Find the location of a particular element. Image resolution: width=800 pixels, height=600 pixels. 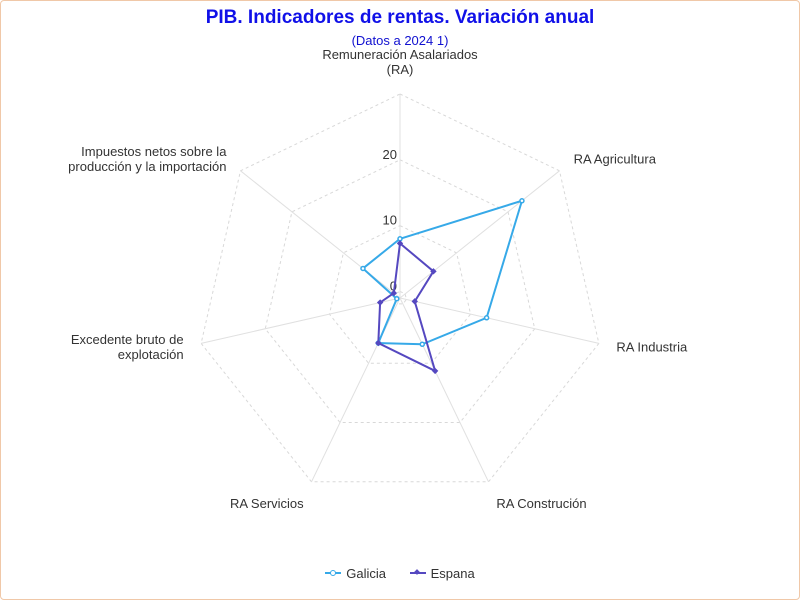

radial-tick-label: 10 is located at coordinates (390, 220).